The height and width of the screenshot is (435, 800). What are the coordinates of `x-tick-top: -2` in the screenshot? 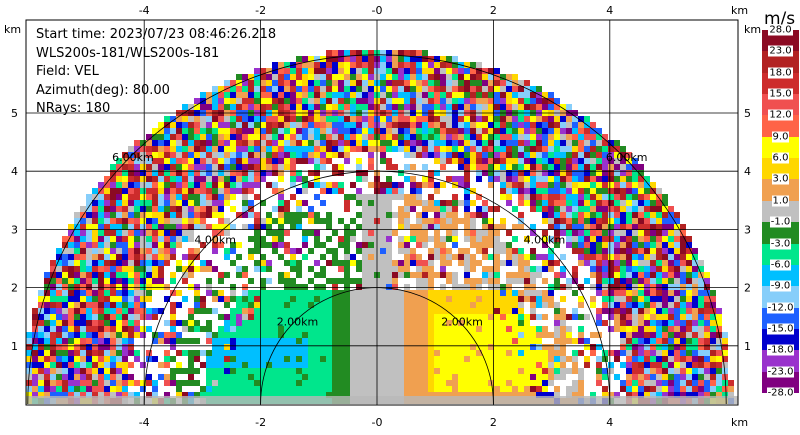 It's located at (260, 10).